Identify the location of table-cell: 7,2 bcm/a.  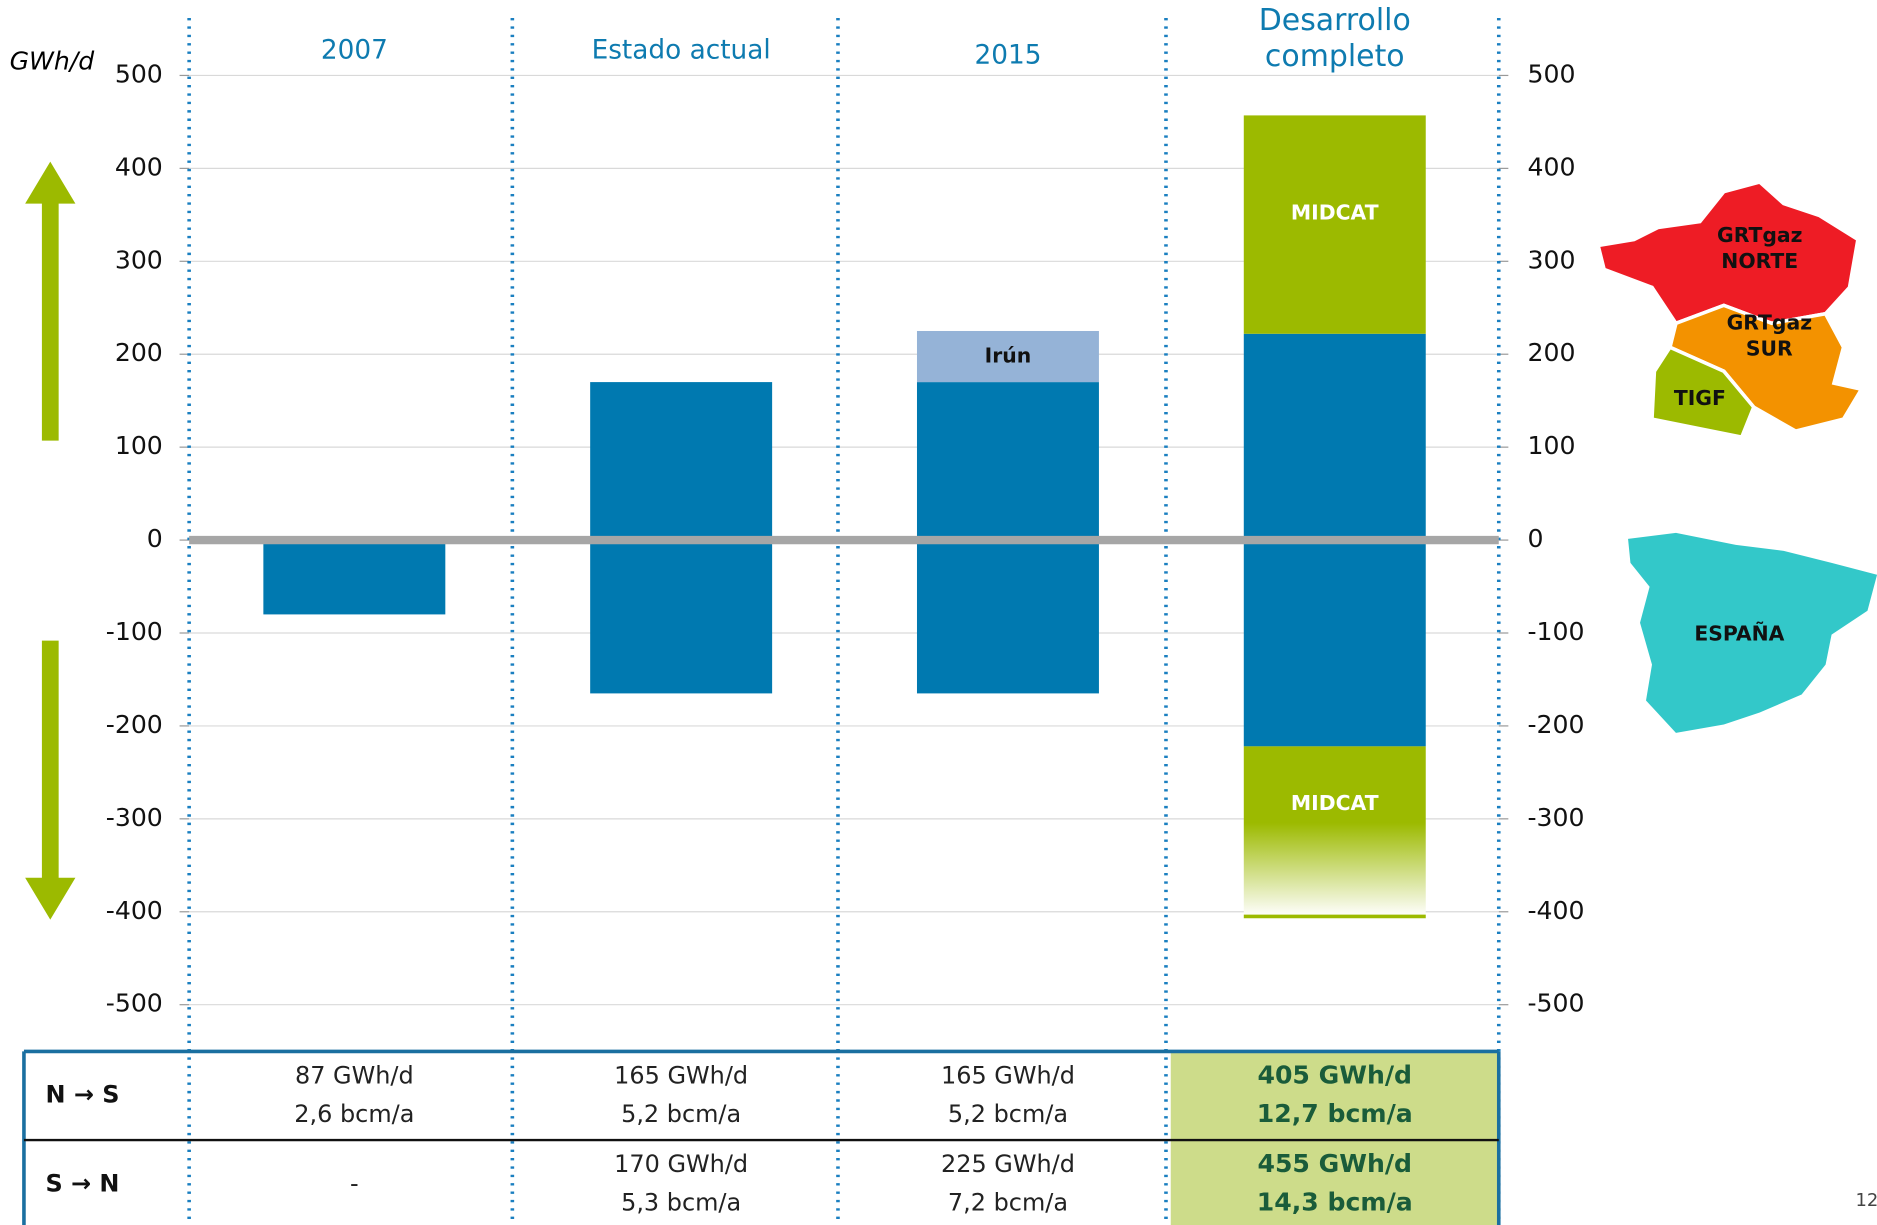
(1008, 1202).